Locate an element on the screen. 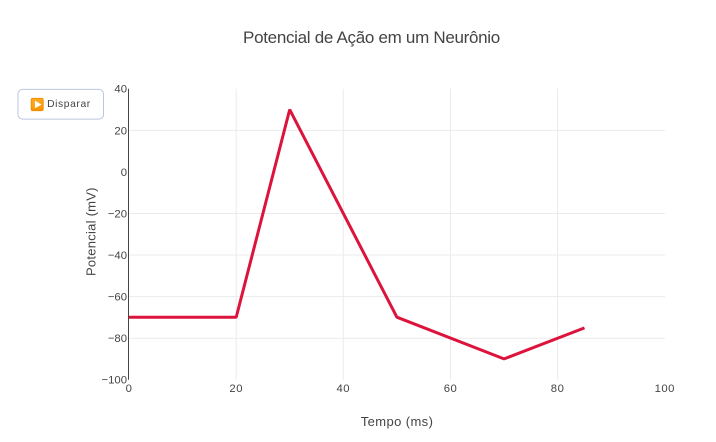 This screenshot has width=716, height=442. svg-text: −100 is located at coordinates (114, 381).